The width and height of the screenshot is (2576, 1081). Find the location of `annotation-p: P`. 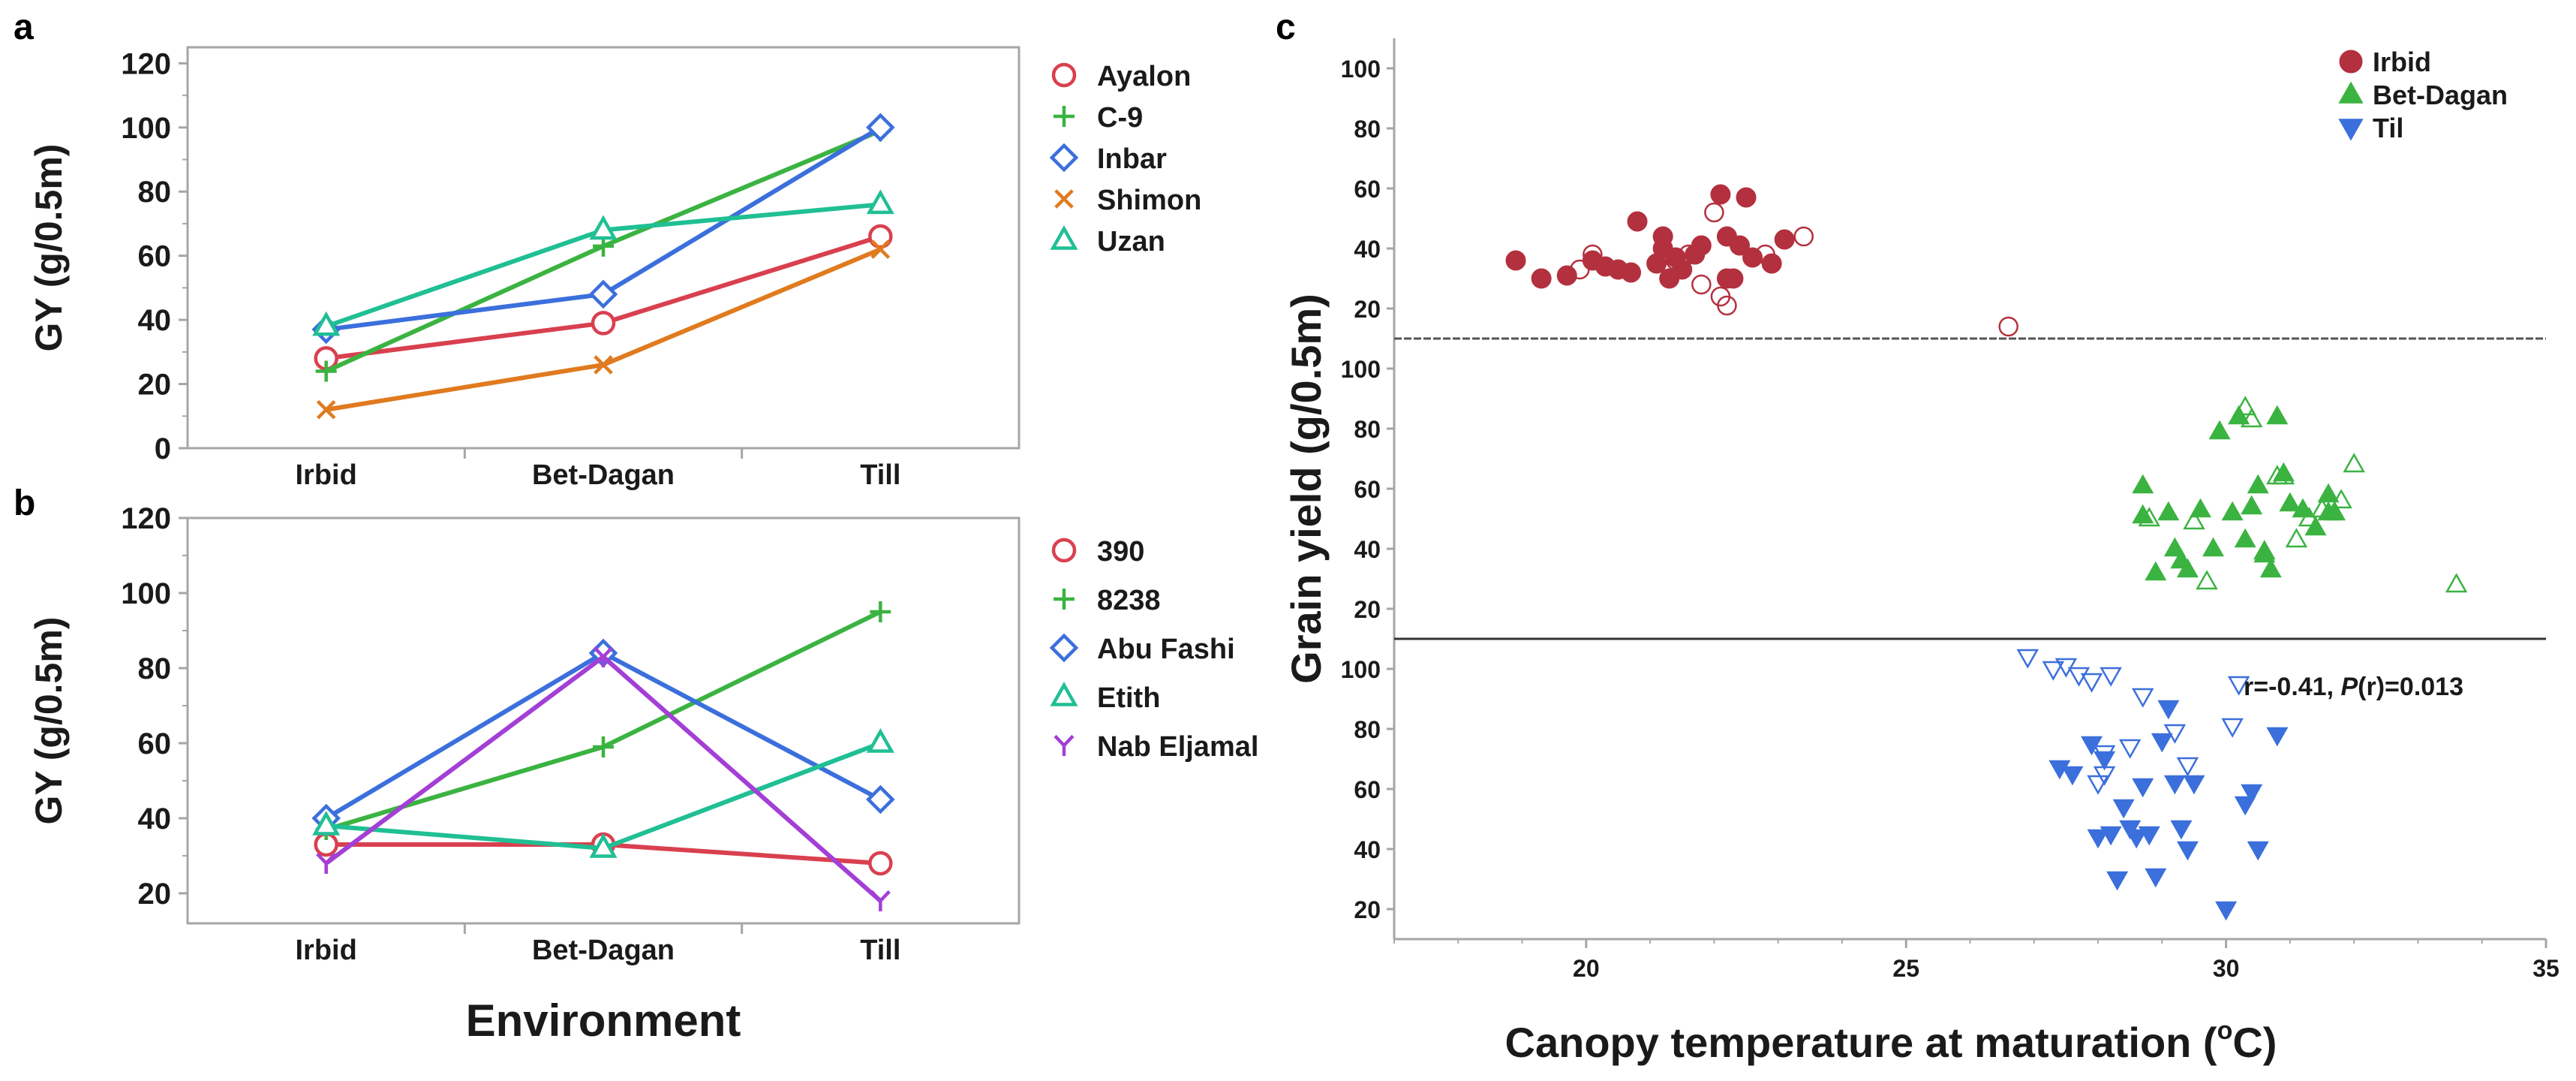

annotation-p: P is located at coordinates (2349, 687).